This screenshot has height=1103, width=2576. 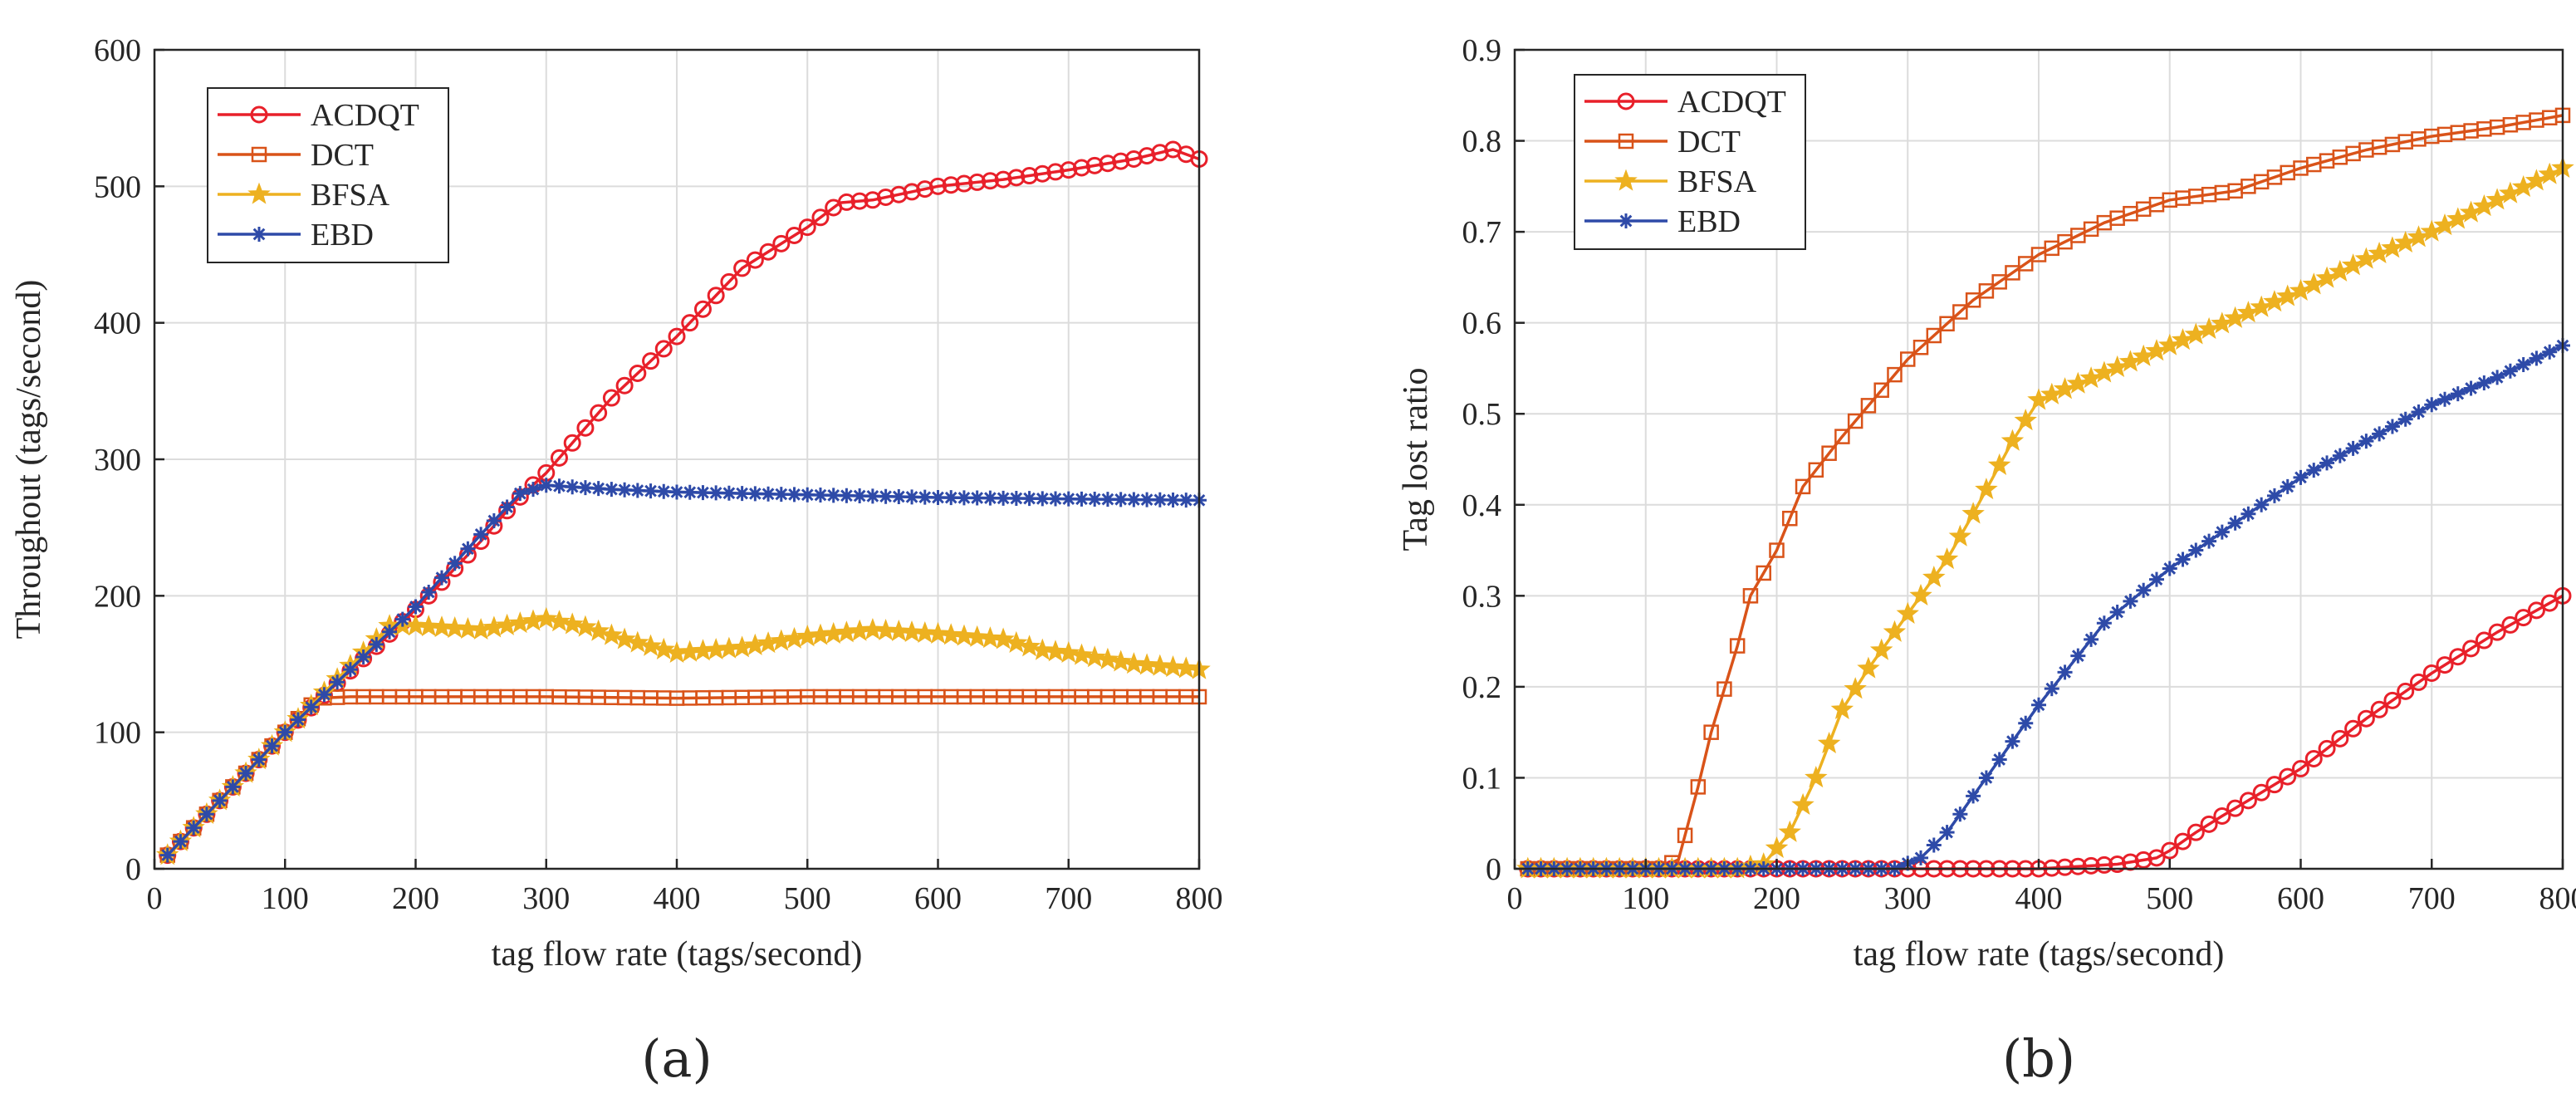 I want to click on panel-label: (b), so click(x=2038, y=1058).